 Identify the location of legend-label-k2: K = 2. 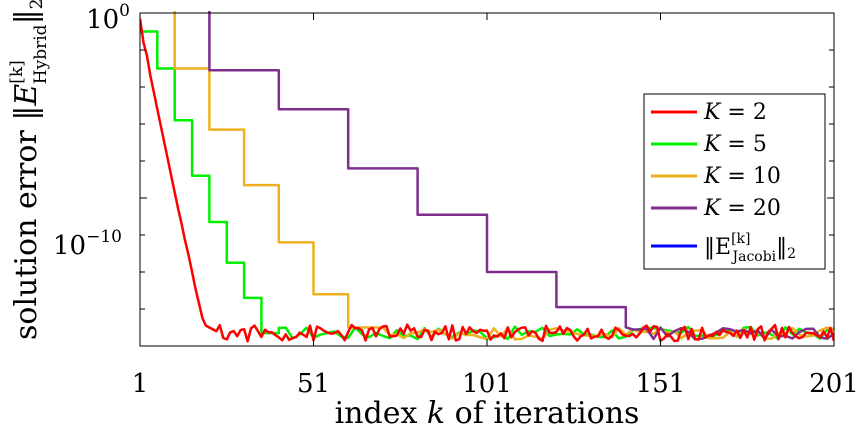
(735, 112).